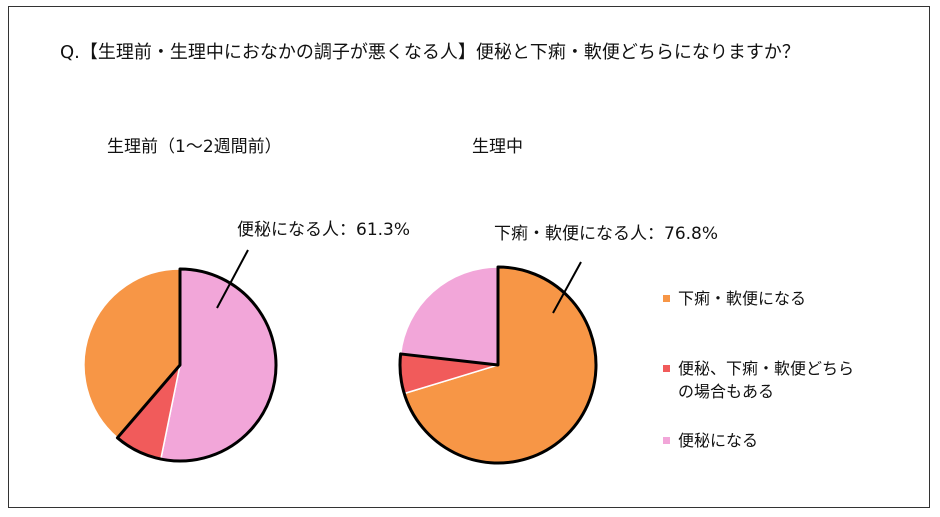 The width and height of the screenshot is (940, 517). Describe the element at coordinates (666, 298) in the screenshot. I see `legend-swatch-diarrhea` at that location.